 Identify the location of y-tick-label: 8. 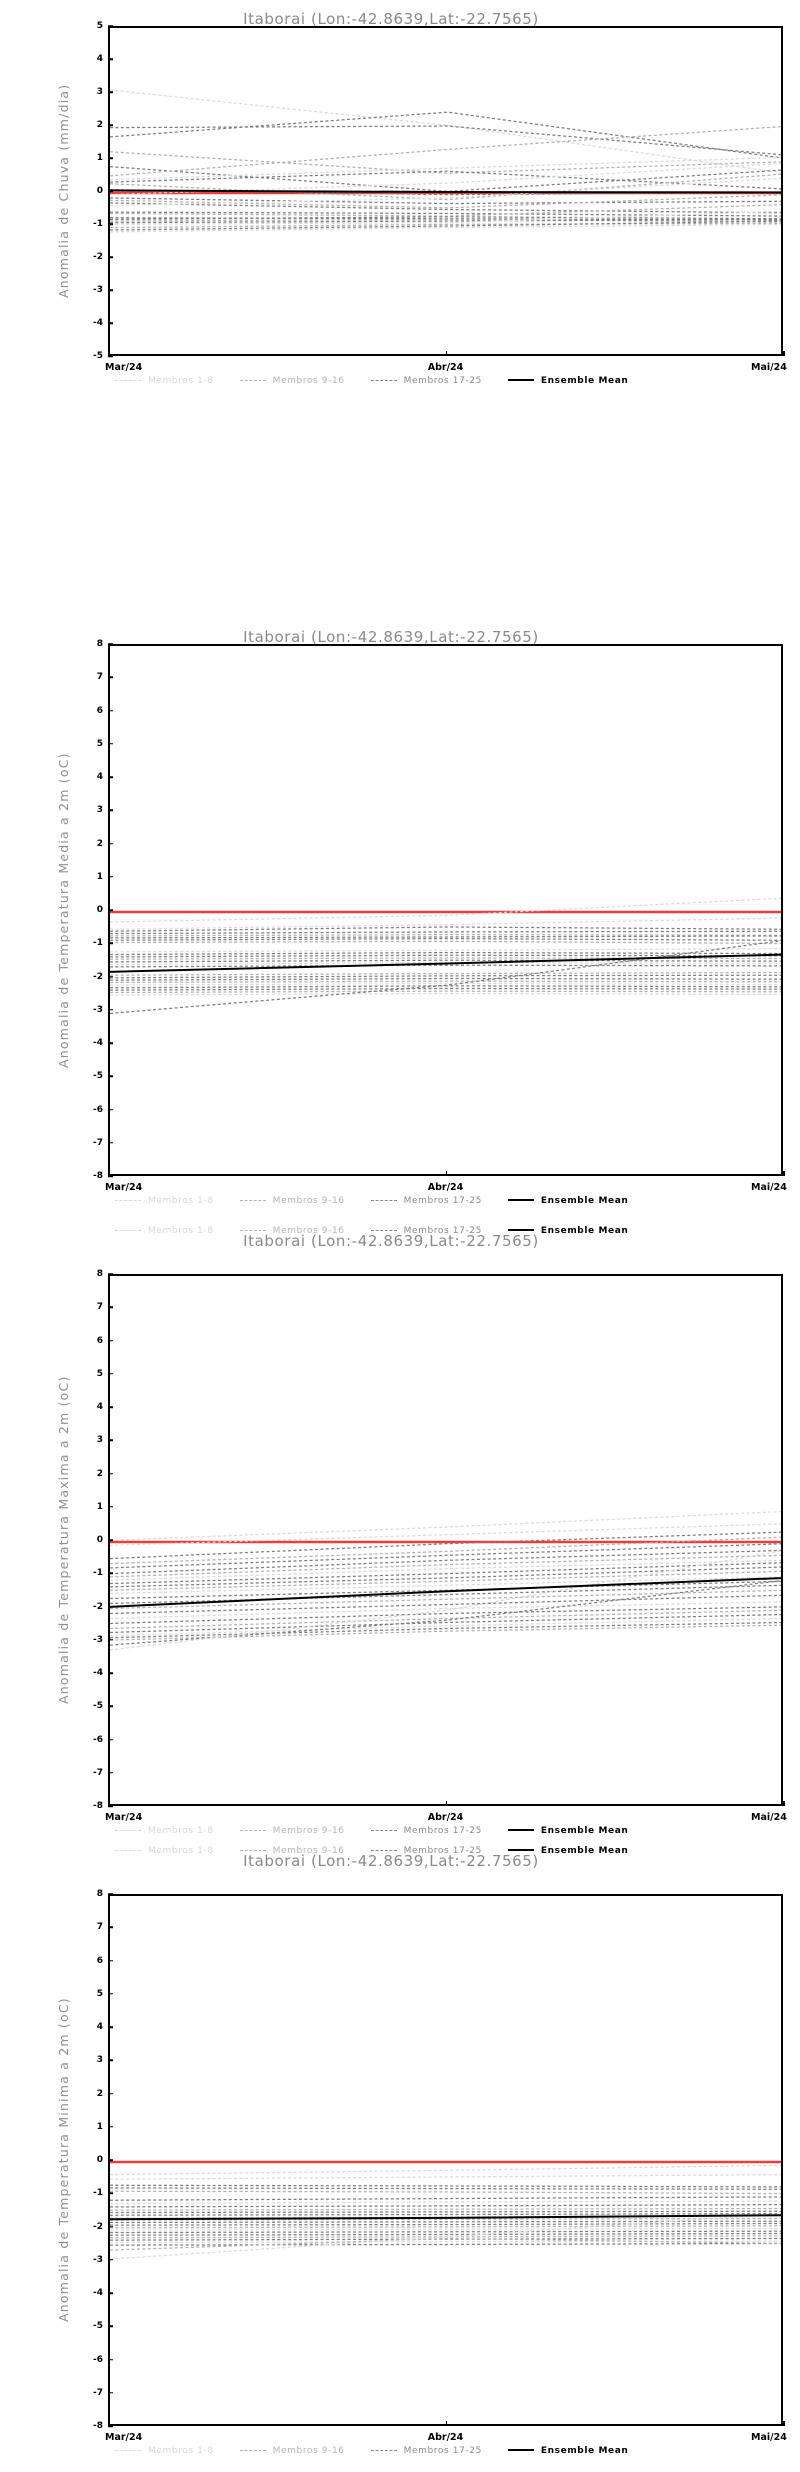
(99, 1894).